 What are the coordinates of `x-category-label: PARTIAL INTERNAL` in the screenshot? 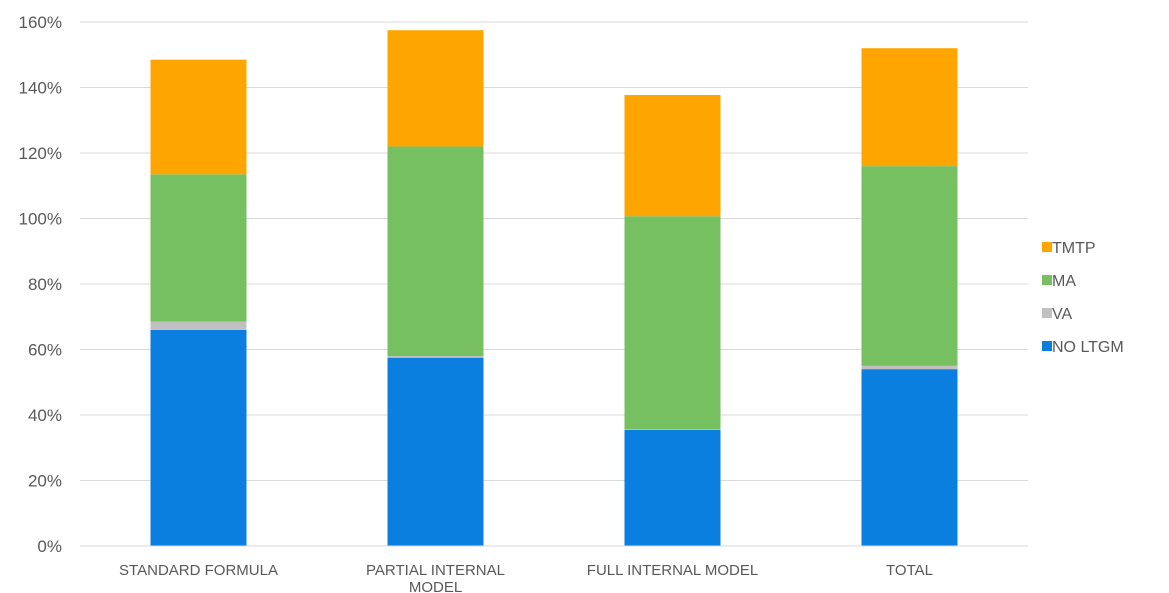 It's located at (435, 570).